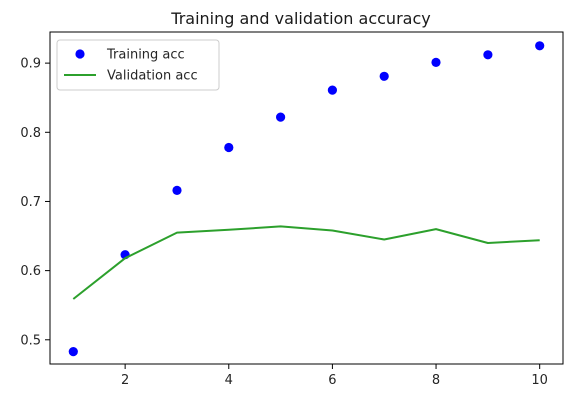 The image size is (586, 405). What do you see at coordinates (152, 76) in the screenshot?
I see `legend-label: Validation acc` at bounding box center [152, 76].